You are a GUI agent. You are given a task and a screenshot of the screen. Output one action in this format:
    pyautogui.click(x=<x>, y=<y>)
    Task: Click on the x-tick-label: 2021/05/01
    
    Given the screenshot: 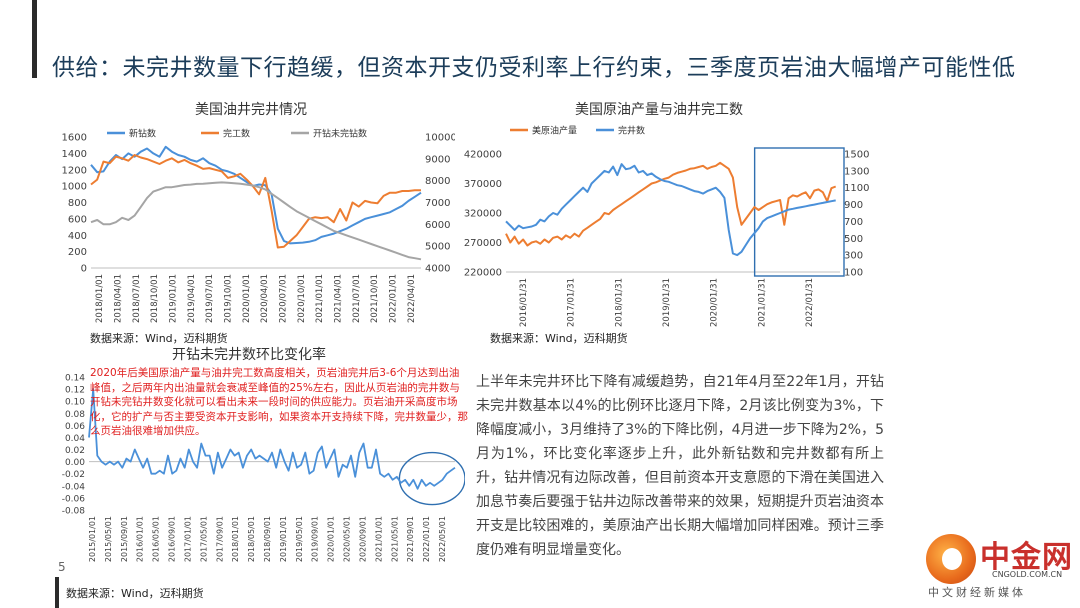 What is the action you would take?
    pyautogui.click(x=394, y=539)
    